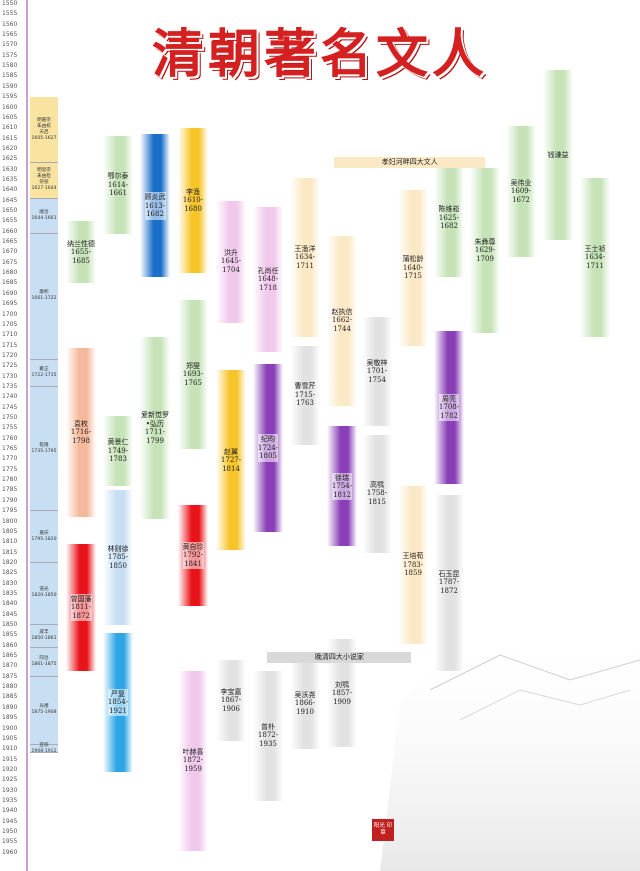 The image size is (640, 871). I want to click on year-tick: 1935, so click(10, 800).